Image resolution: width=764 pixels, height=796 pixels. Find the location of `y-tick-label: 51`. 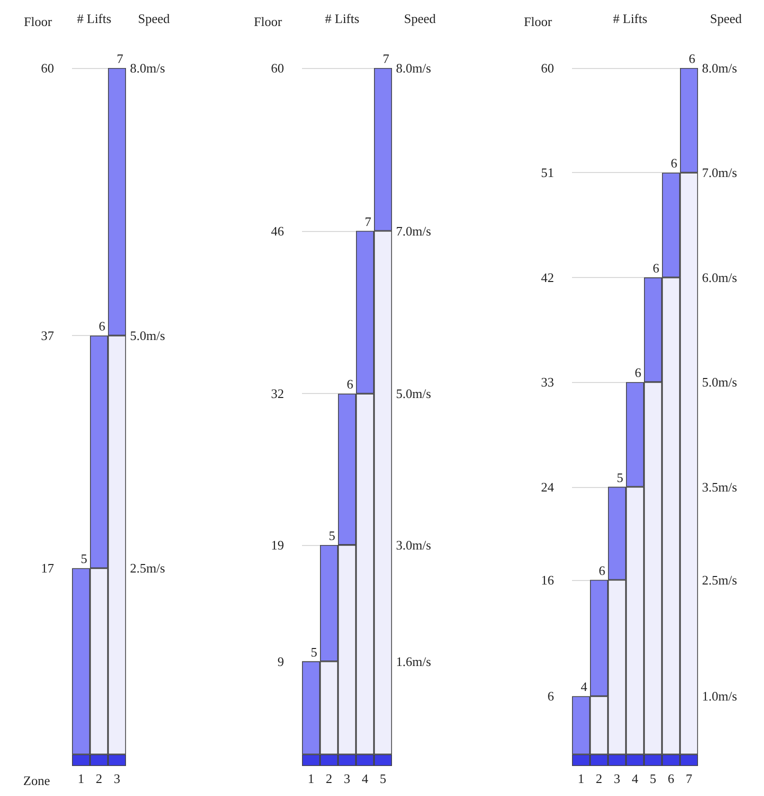

y-tick-label: 51 is located at coordinates (547, 172).